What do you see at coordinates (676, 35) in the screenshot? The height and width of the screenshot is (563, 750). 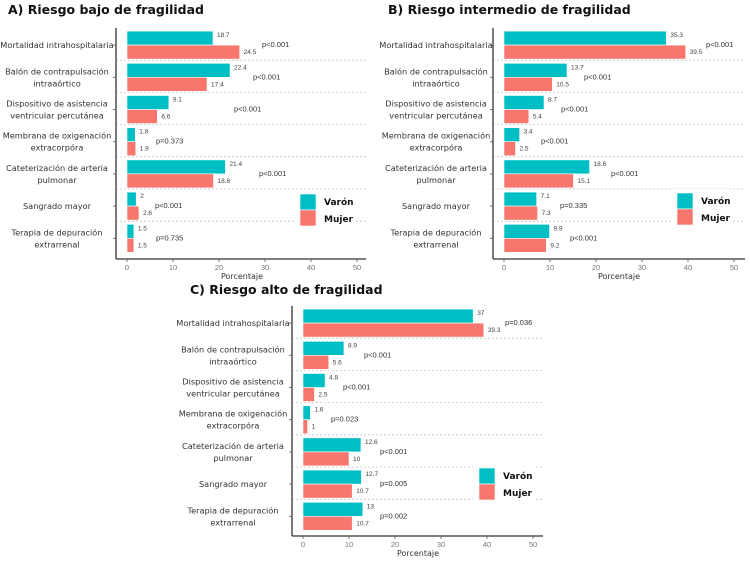 I see `value-label-varon: 35.3` at bounding box center [676, 35].